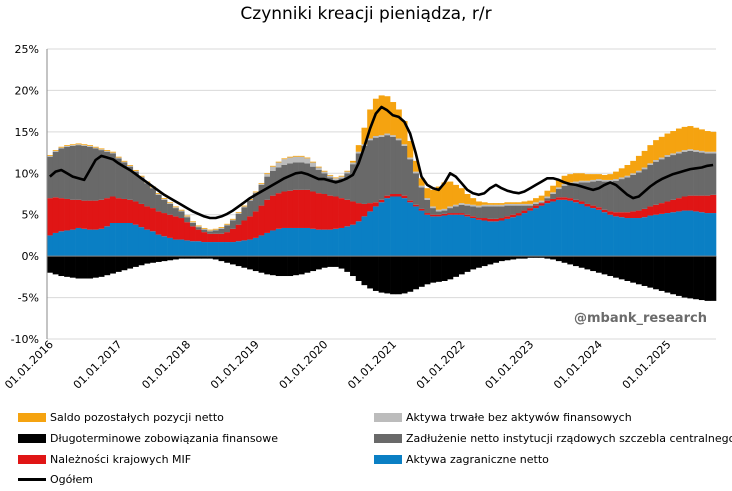 Image resolution: width=732 pixels, height=491 pixels. I want to click on legend-label-dlugoterminowe: Długoterminowe zobowiązania finansowe, so click(164, 438).